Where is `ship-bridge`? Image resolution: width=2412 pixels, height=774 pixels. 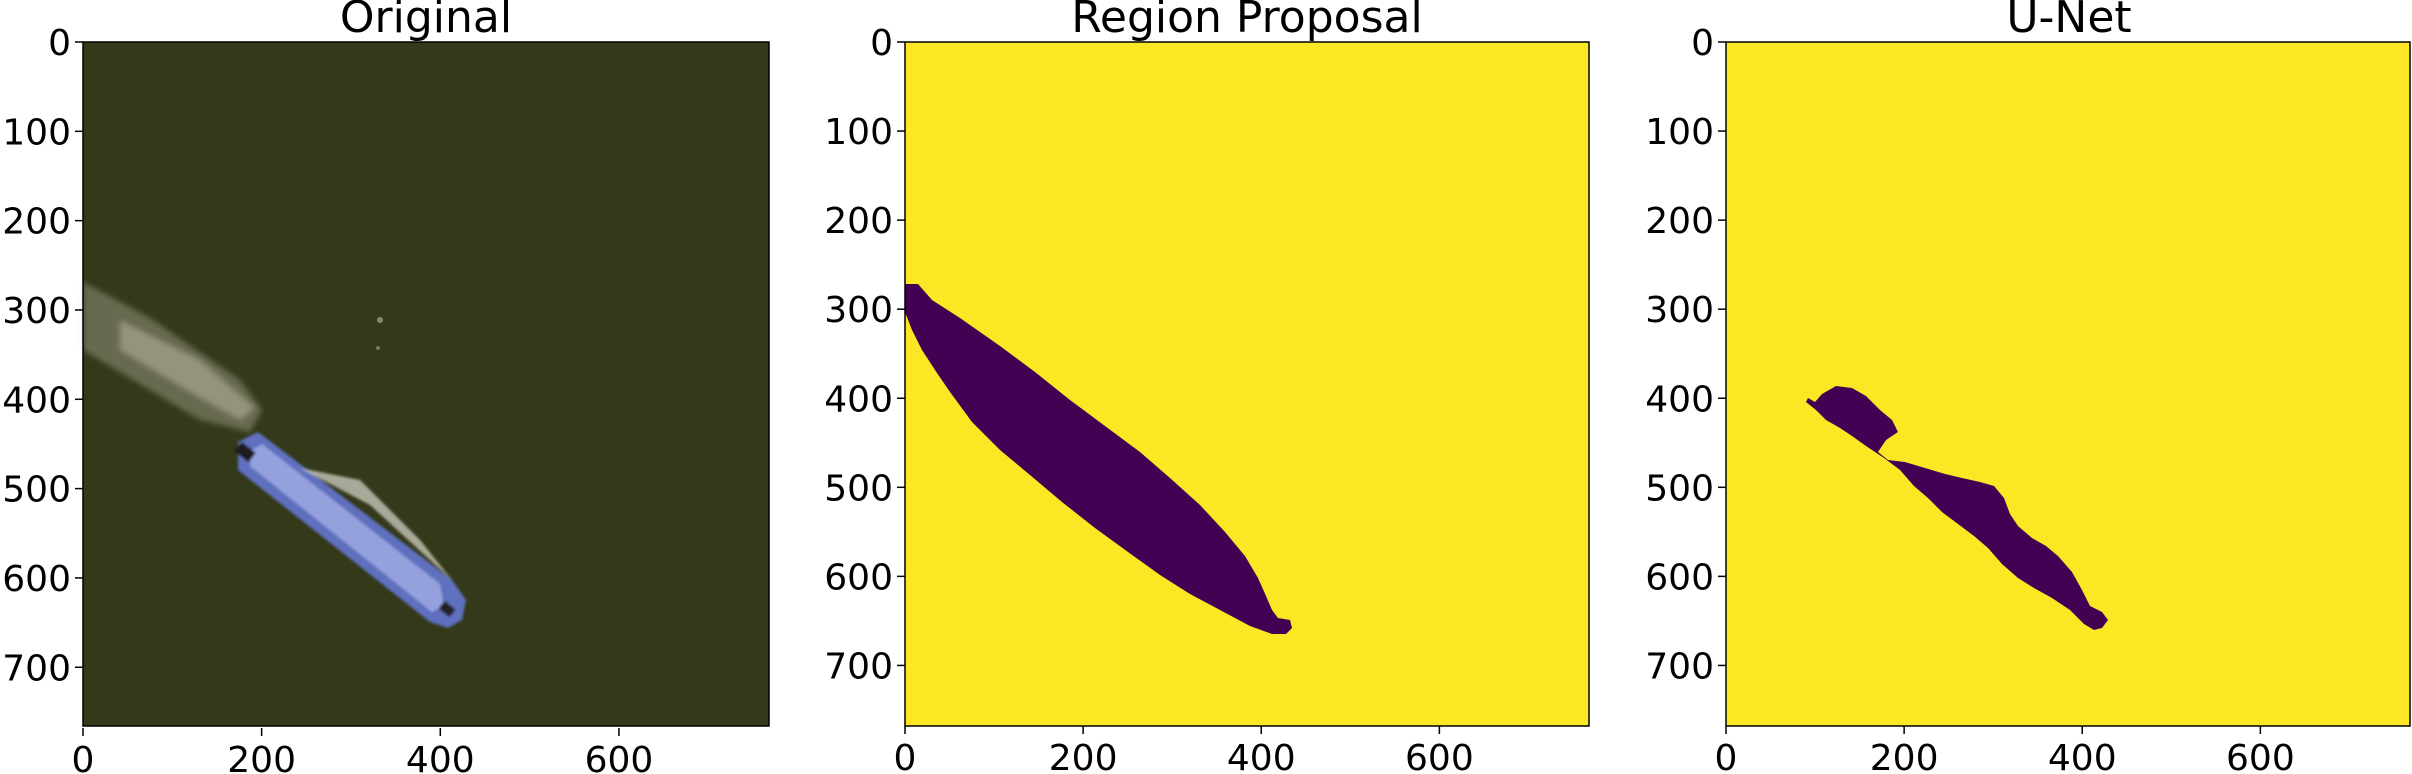 ship-bridge is located at coordinates (245, 452).